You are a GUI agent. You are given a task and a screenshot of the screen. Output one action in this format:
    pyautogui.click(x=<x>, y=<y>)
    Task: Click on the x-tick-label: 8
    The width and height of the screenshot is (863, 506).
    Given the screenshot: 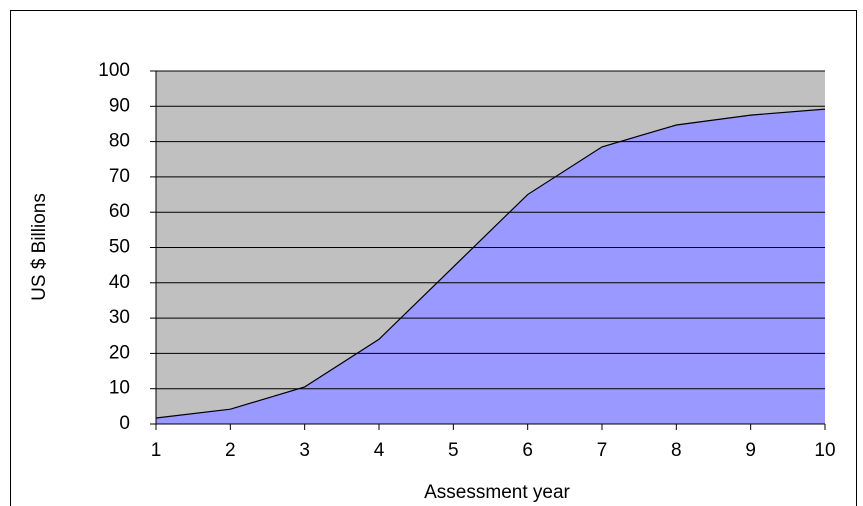 What is the action you would take?
    pyautogui.click(x=676, y=450)
    